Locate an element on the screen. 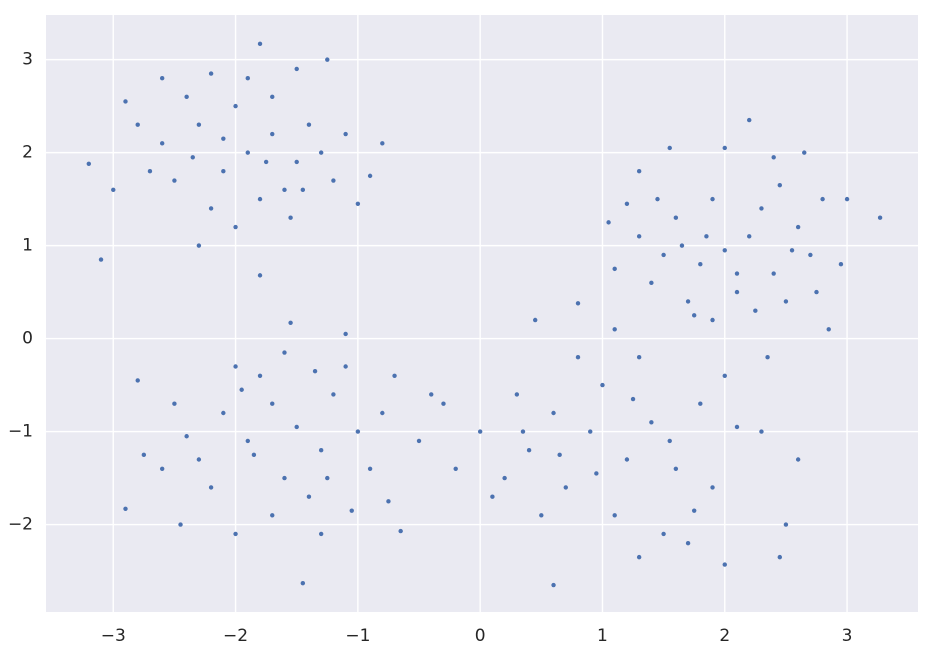 The width and height of the screenshot is (944, 665). x-tick-label: 3 is located at coordinates (847, 636).